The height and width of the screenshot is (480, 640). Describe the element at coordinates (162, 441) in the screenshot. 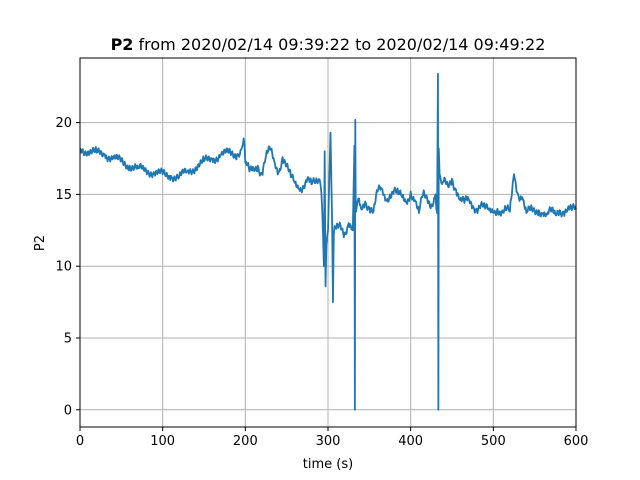

I see `x-tick-label: 100` at that location.